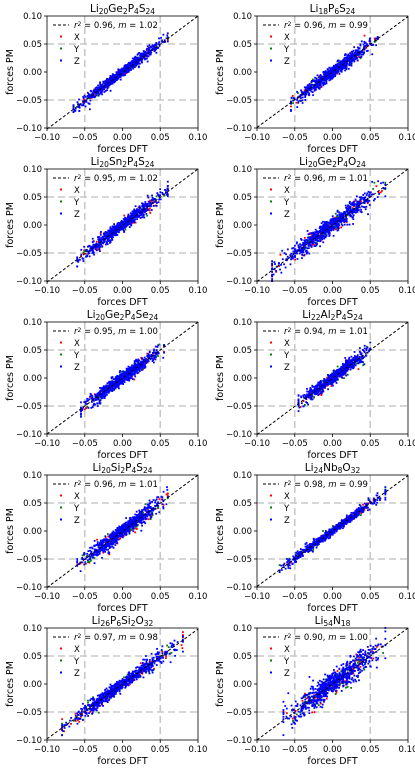 The image size is (415, 770). What do you see at coordinates (77, 215) in the screenshot?
I see `legend-label-z: Z` at bounding box center [77, 215].